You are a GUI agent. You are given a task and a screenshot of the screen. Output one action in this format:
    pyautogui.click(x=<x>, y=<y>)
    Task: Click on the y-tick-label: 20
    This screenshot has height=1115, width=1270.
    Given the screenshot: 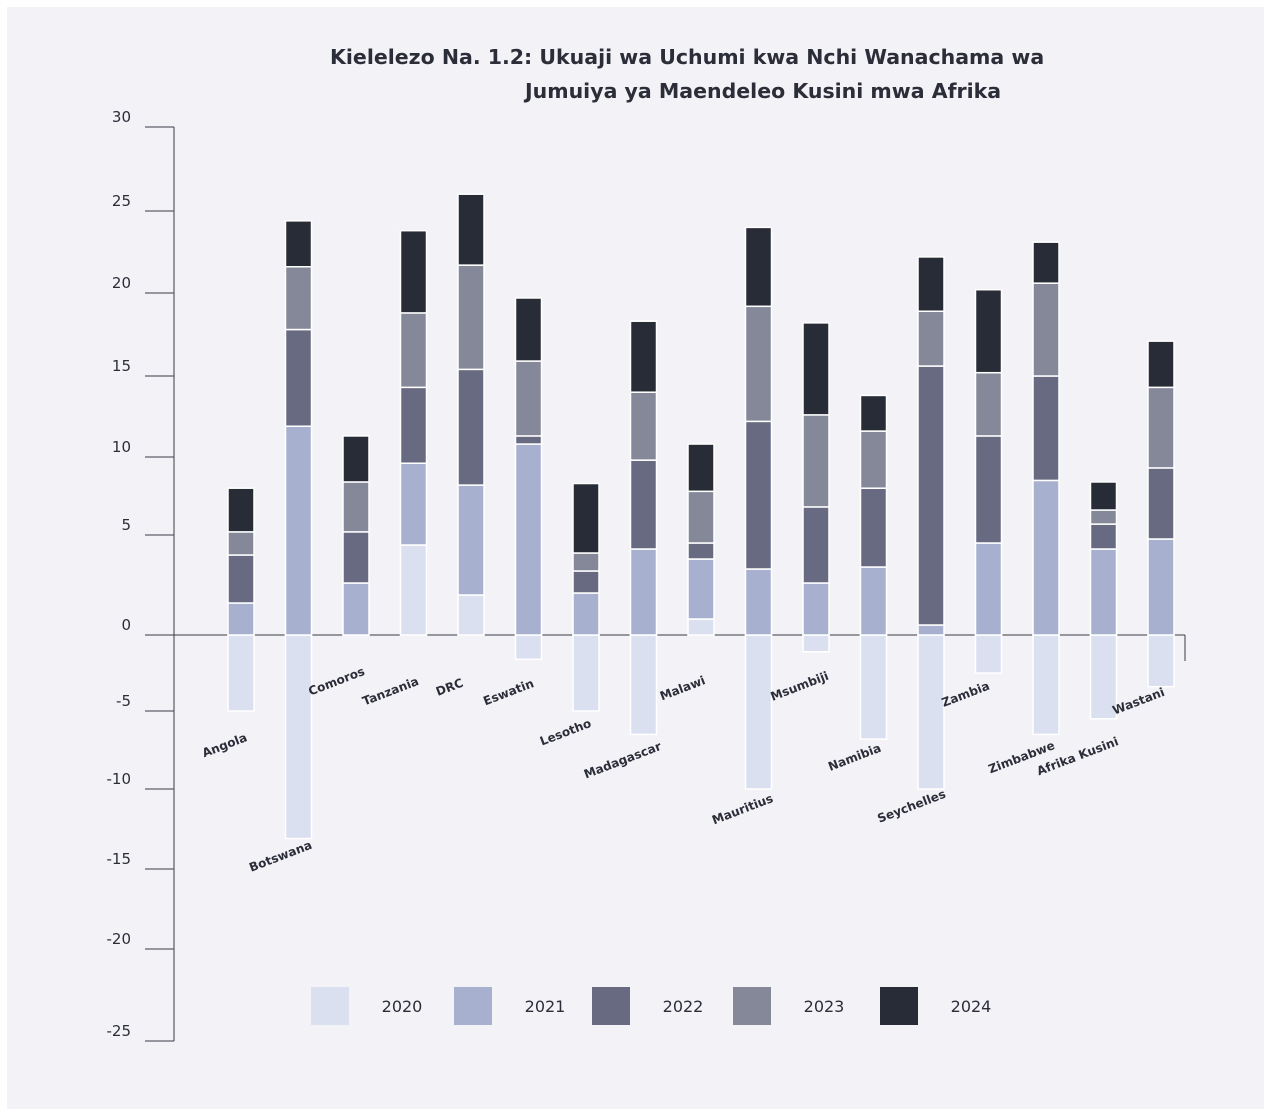 What is the action you would take?
    pyautogui.click(x=121, y=283)
    